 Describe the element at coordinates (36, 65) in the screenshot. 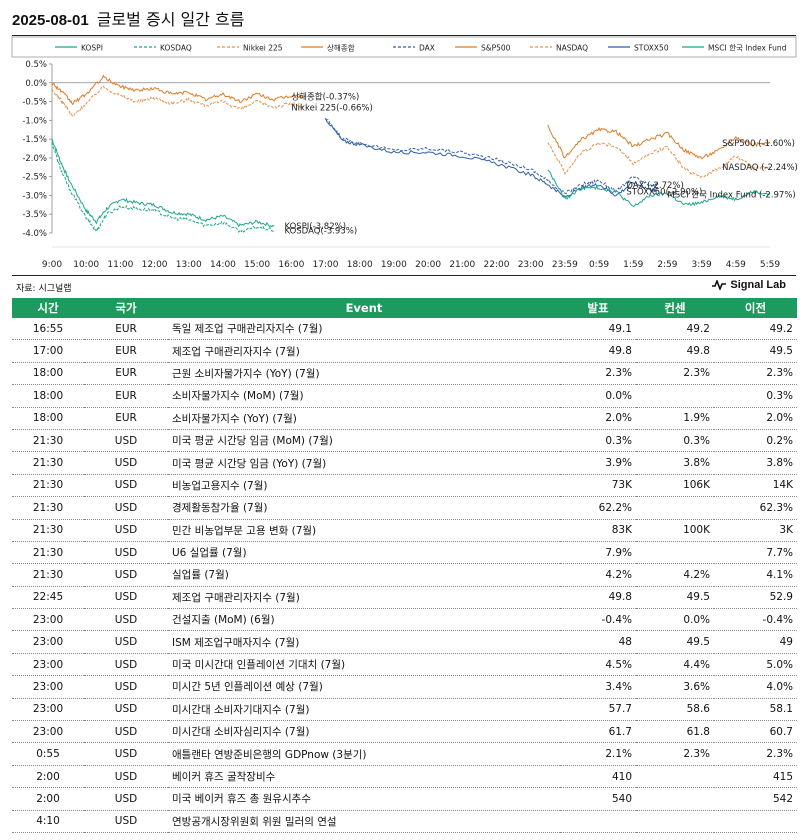

I see `y-tick-label: 0.5%` at that location.